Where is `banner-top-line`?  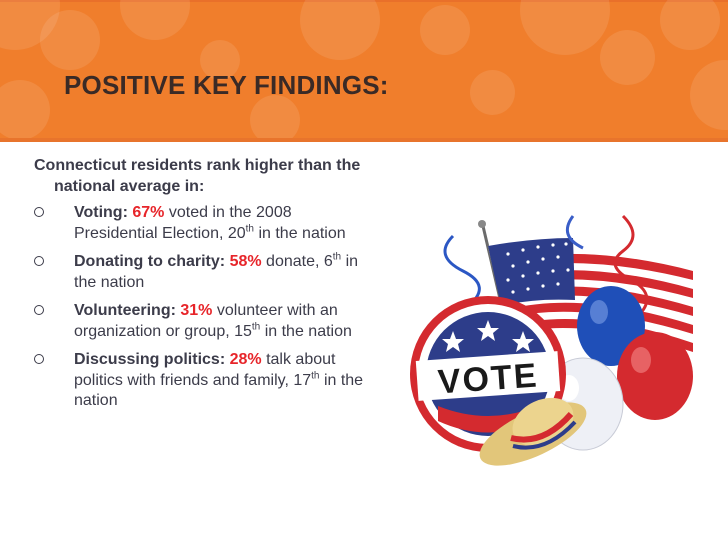
banner-top-line is located at coordinates (364, 1).